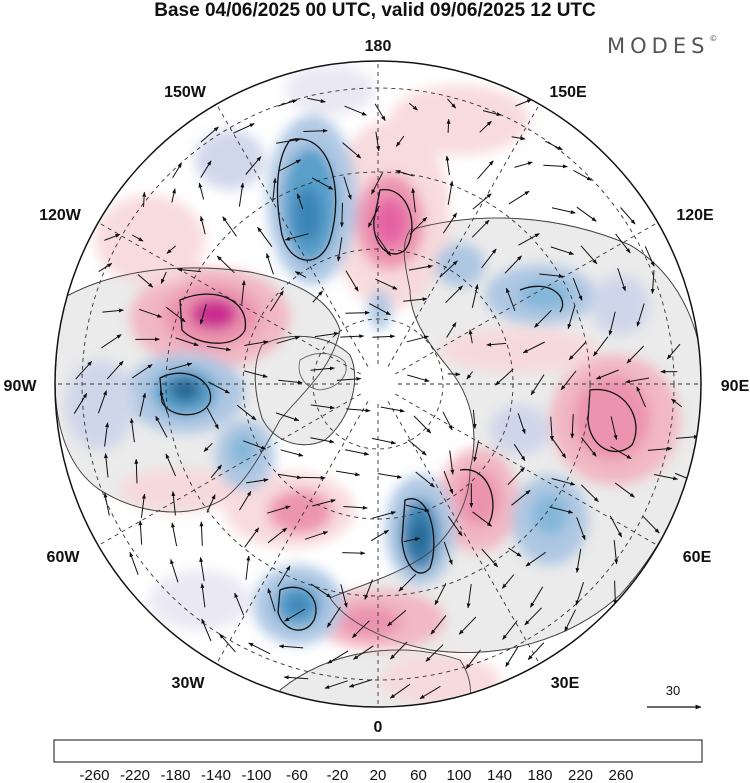 Image resolution: width=750 pixels, height=783 pixels. Describe the element at coordinates (378, 775) in the screenshot. I see `colorbar-tick-label: 20` at that location.